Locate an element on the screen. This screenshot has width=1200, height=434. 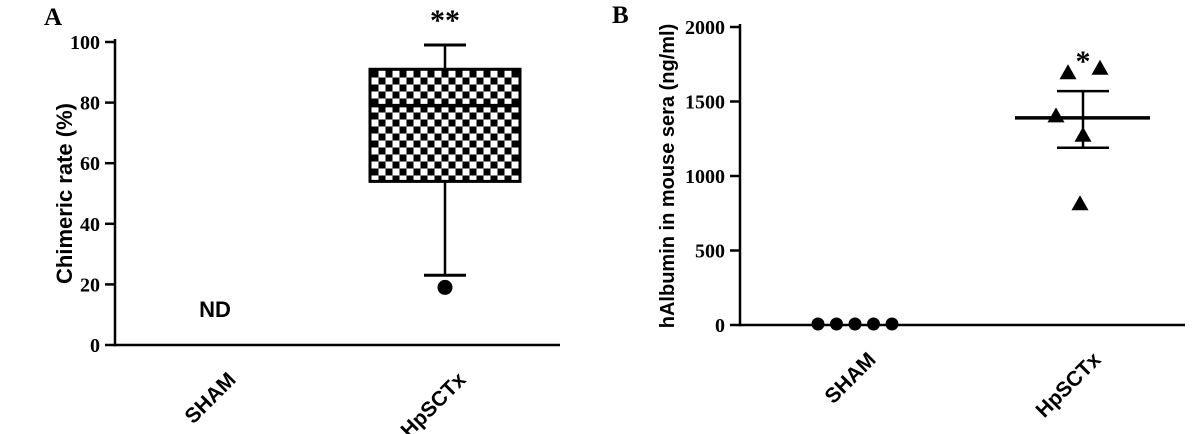
svg-text: 60 is located at coordinates (90, 164).